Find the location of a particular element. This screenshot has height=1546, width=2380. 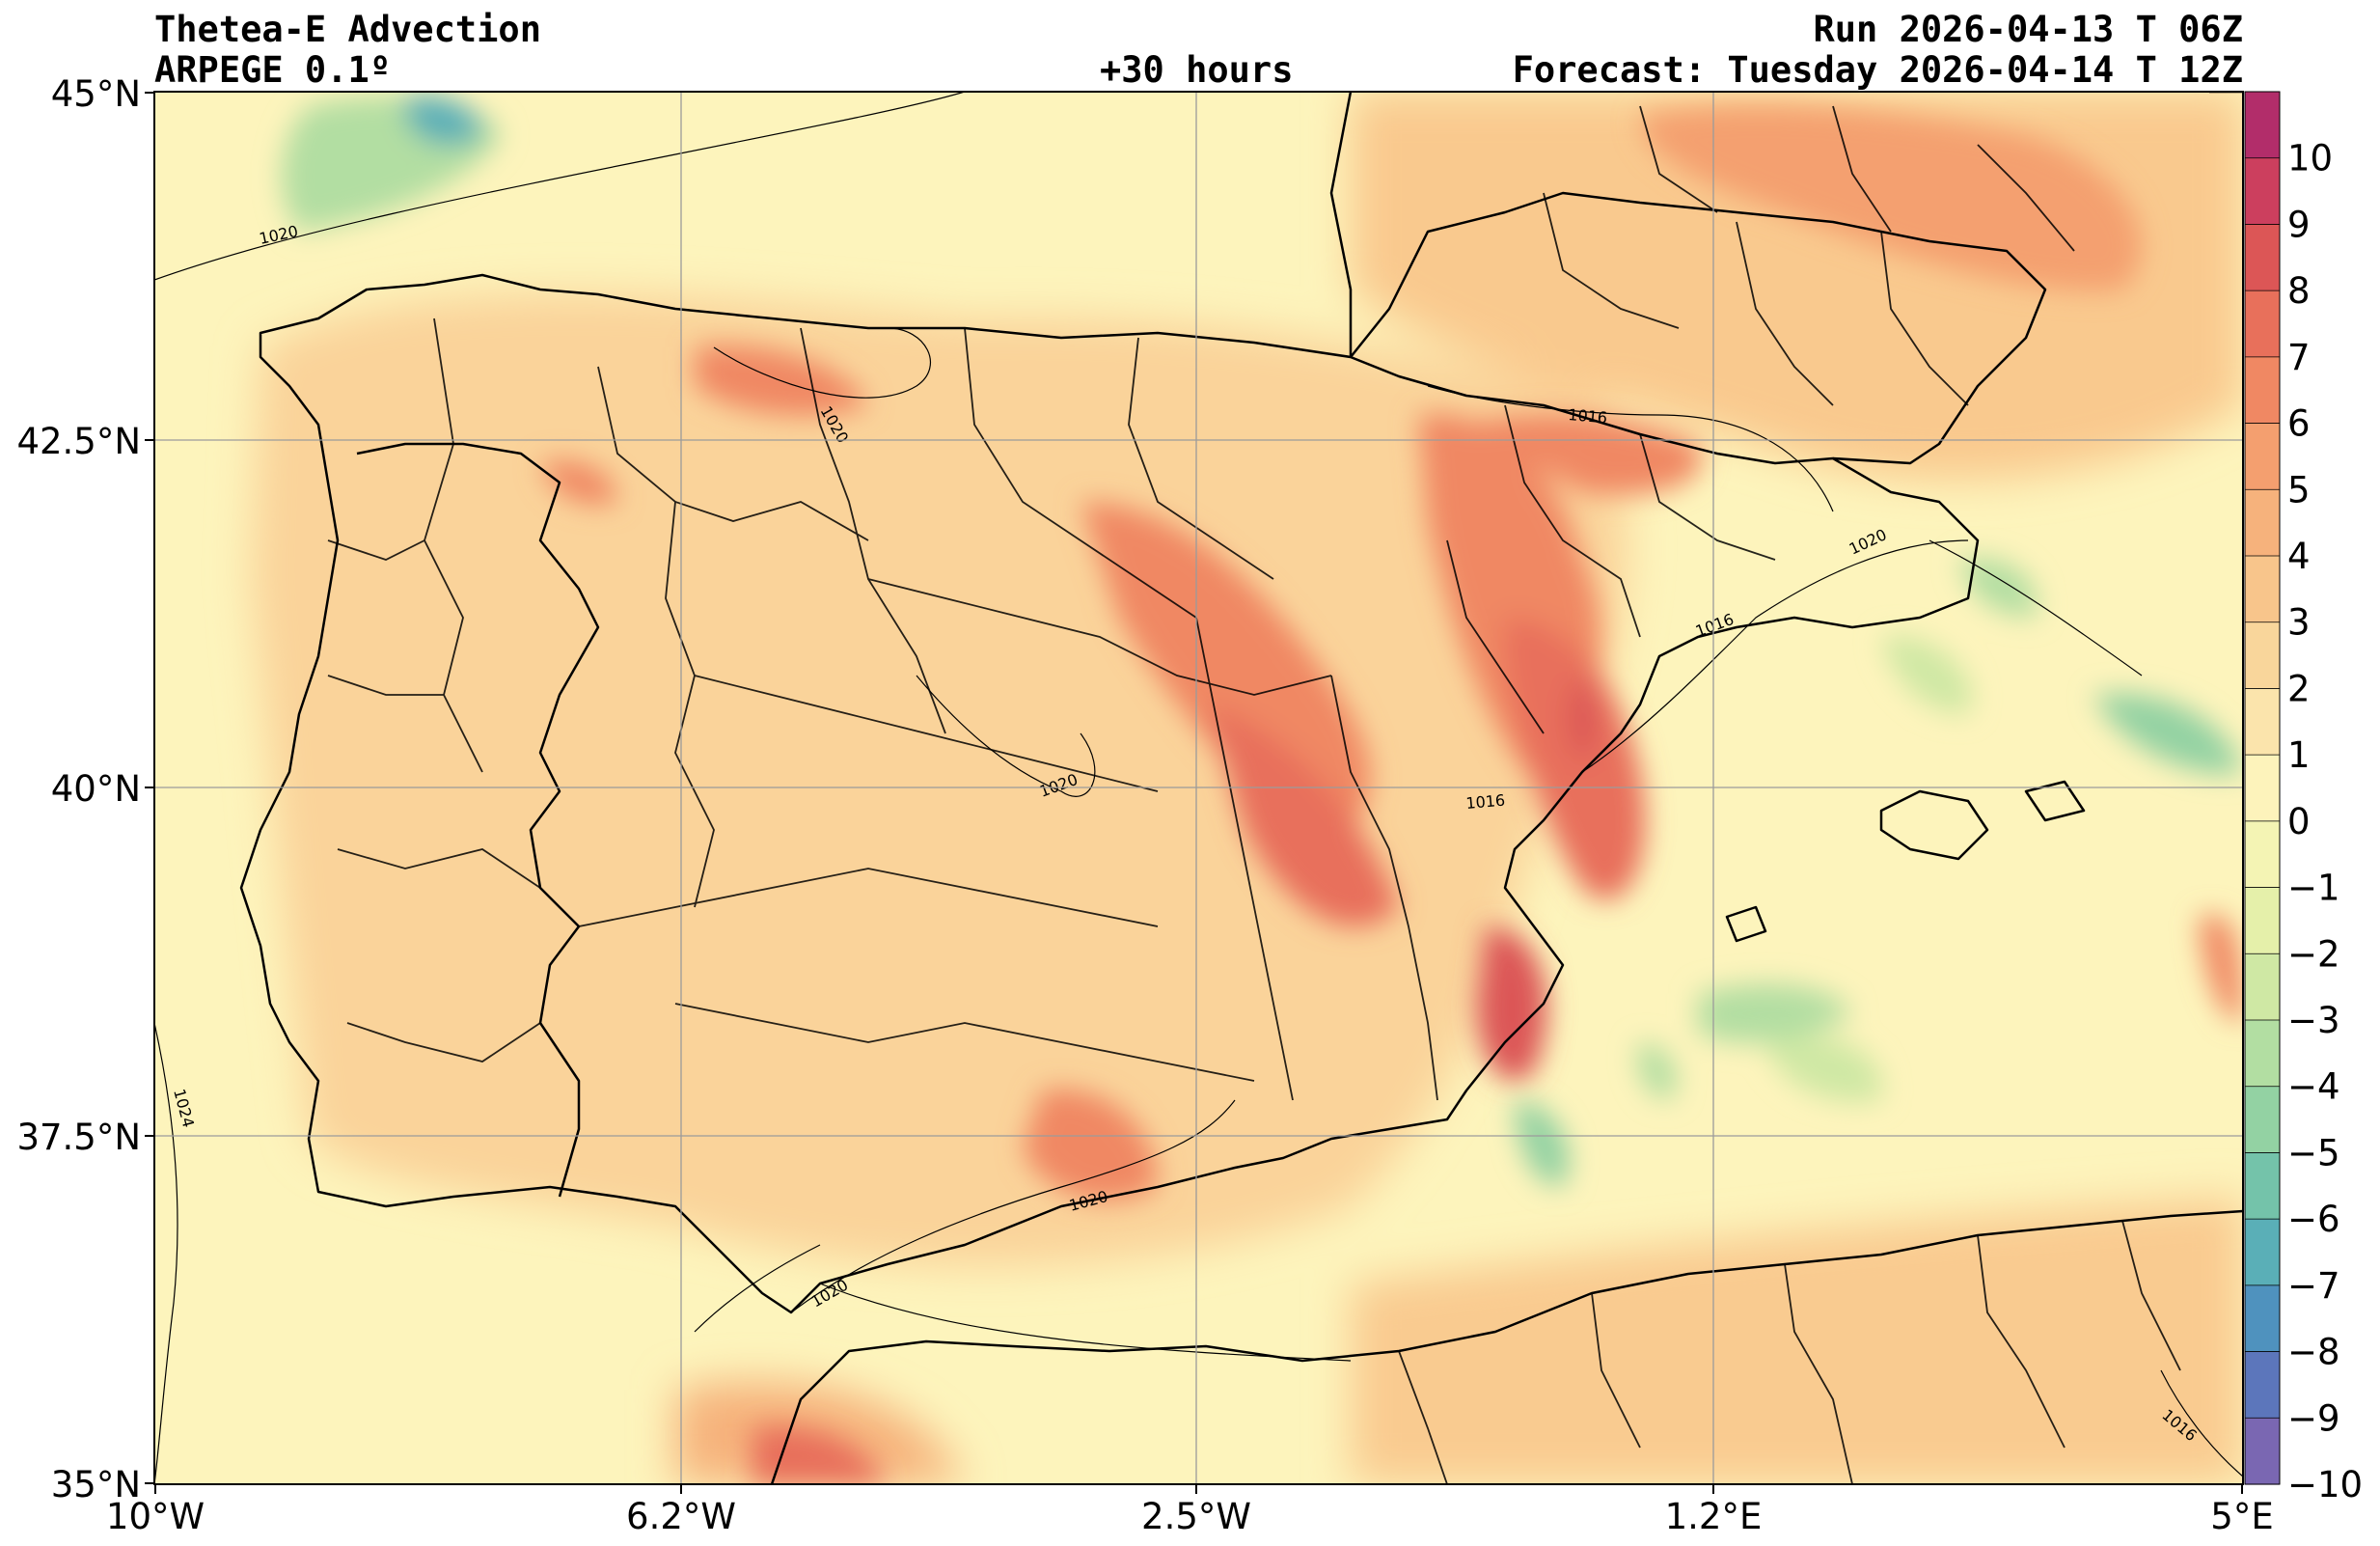

lon-label: 10°W is located at coordinates (156, 1517).